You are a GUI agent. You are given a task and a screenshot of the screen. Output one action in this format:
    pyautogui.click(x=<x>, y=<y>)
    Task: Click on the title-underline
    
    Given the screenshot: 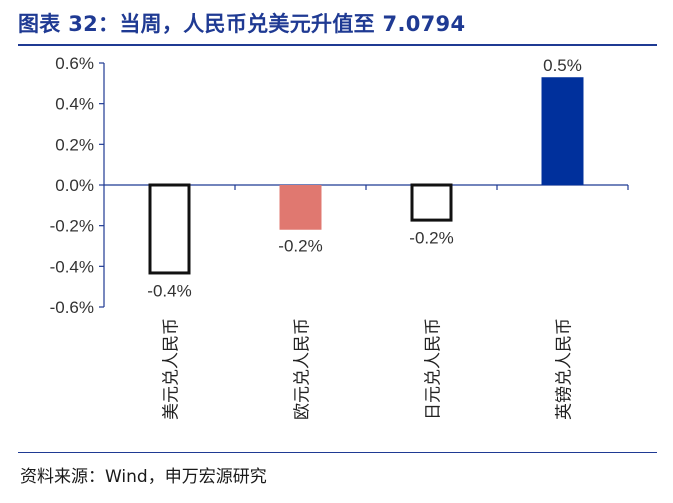 What is the action you would take?
    pyautogui.click(x=337, y=45)
    